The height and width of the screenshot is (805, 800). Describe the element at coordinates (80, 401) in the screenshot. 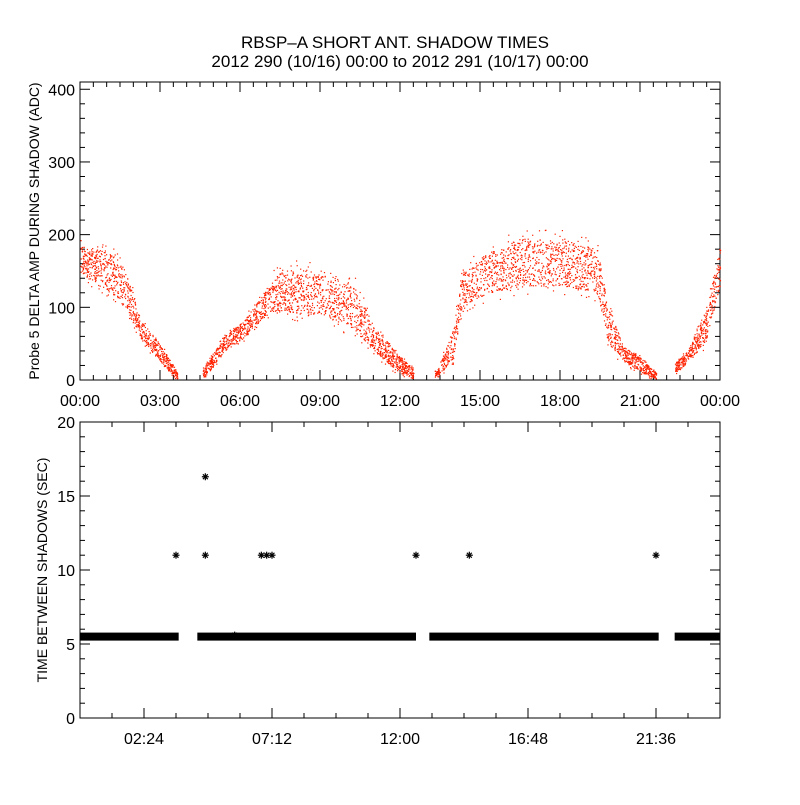

I see `x-tick-label: 00:00` at that location.